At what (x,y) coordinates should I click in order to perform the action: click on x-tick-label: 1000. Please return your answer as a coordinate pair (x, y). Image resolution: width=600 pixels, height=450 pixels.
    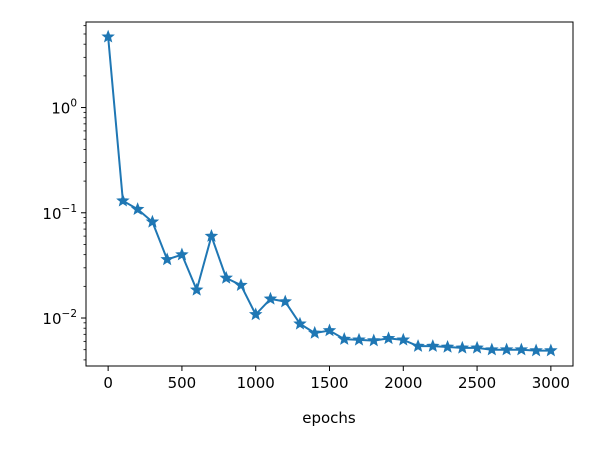
    Looking at the image, I should click on (256, 383).